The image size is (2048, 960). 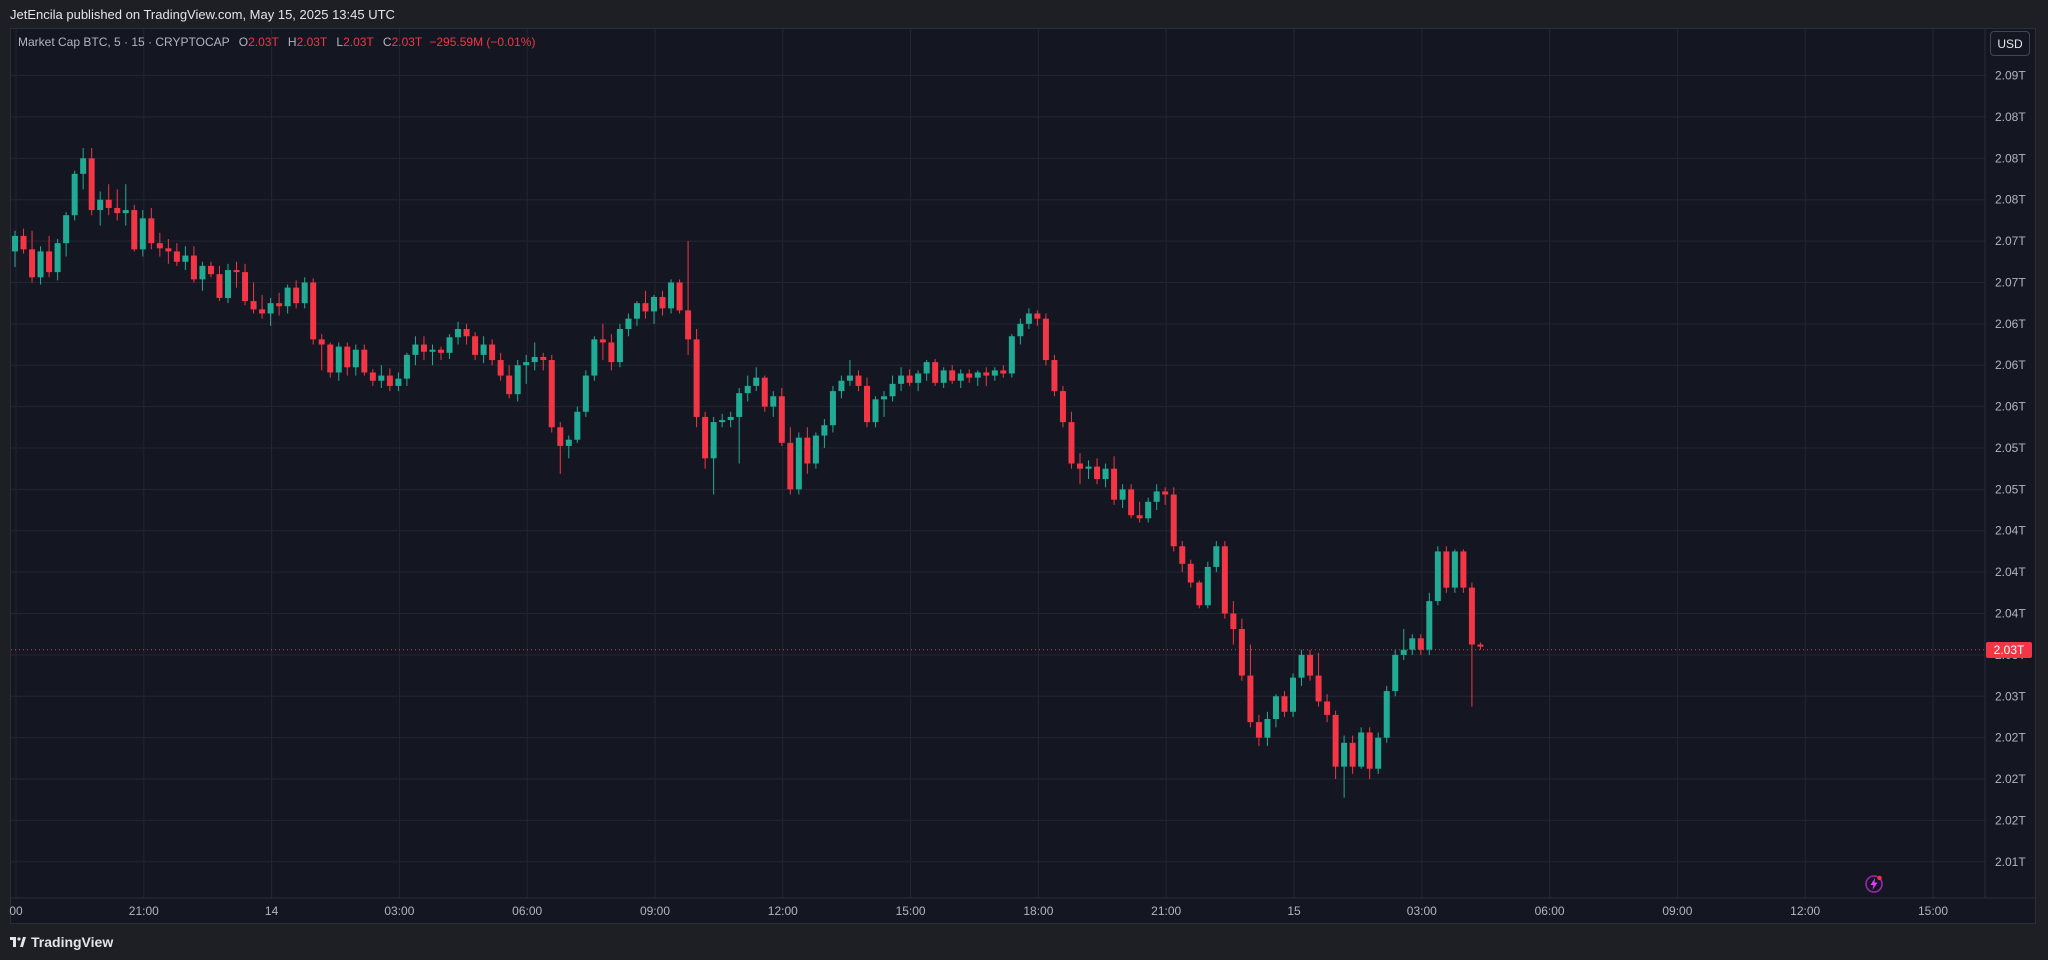 What do you see at coordinates (1038, 911) in the screenshot?
I see `time-tick-label: 18:00` at bounding box center [1038, 911].